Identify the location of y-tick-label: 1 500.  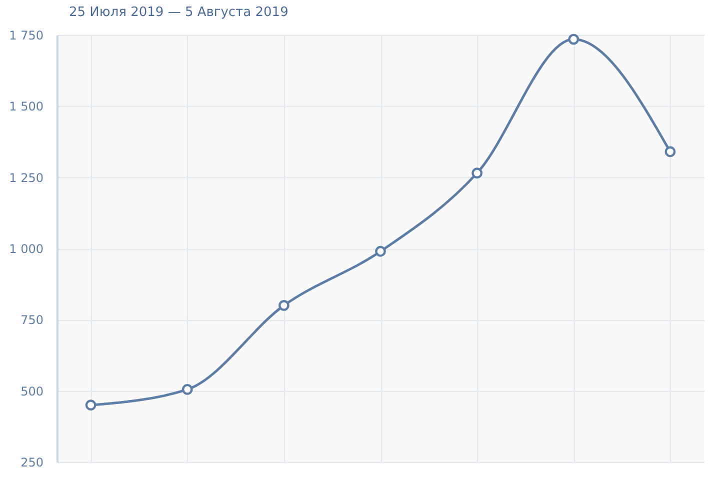
(26, 107).